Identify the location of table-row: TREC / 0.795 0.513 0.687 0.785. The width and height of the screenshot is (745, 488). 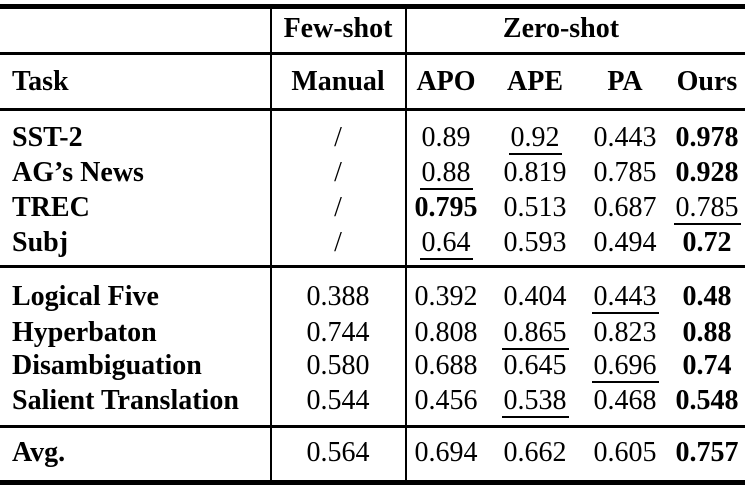
(372, 208).